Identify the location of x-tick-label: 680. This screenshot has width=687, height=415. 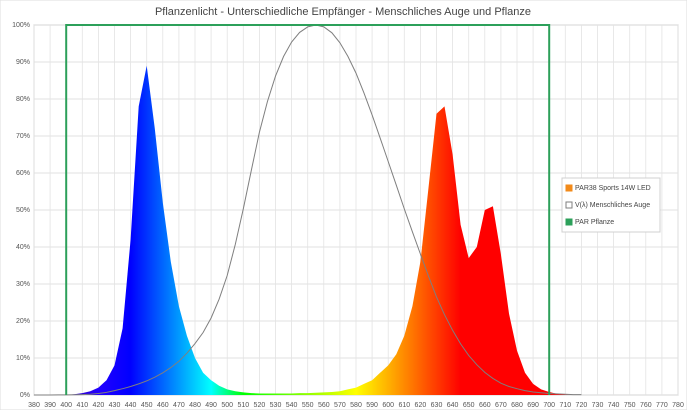
(517, 405).